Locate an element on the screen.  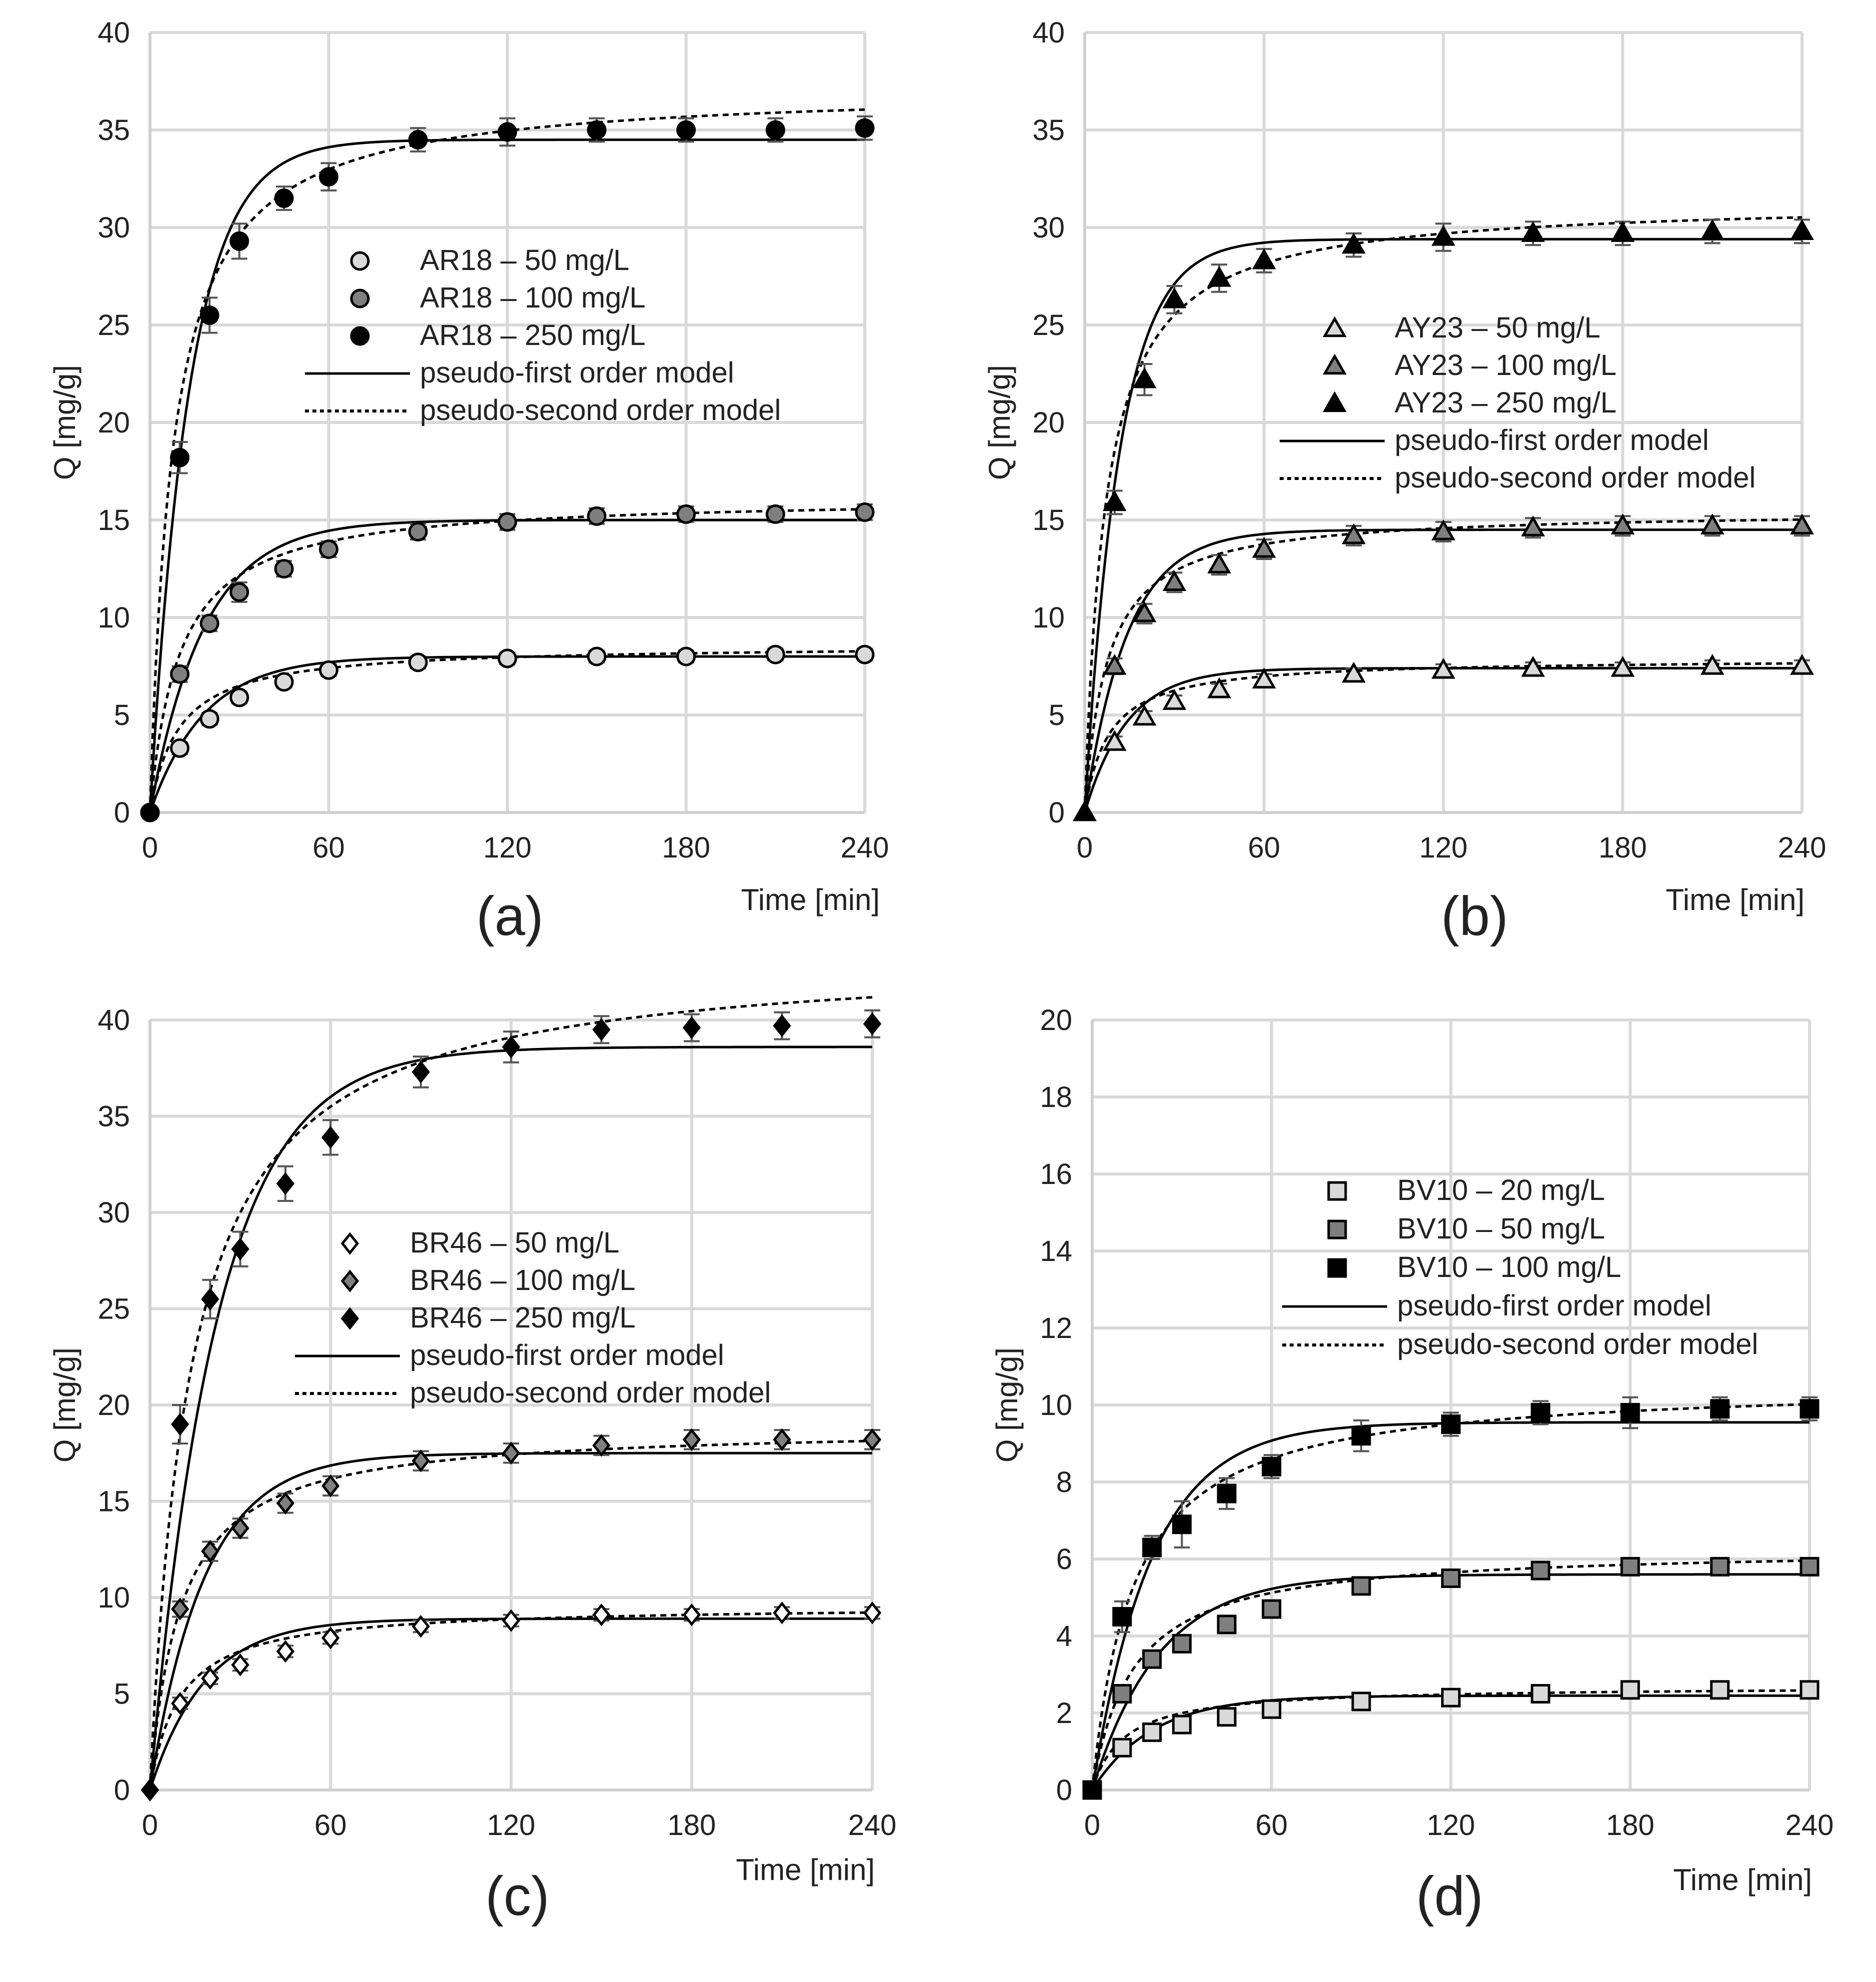
y-tick-label: 2 is located at coordinates (1064, 1713).